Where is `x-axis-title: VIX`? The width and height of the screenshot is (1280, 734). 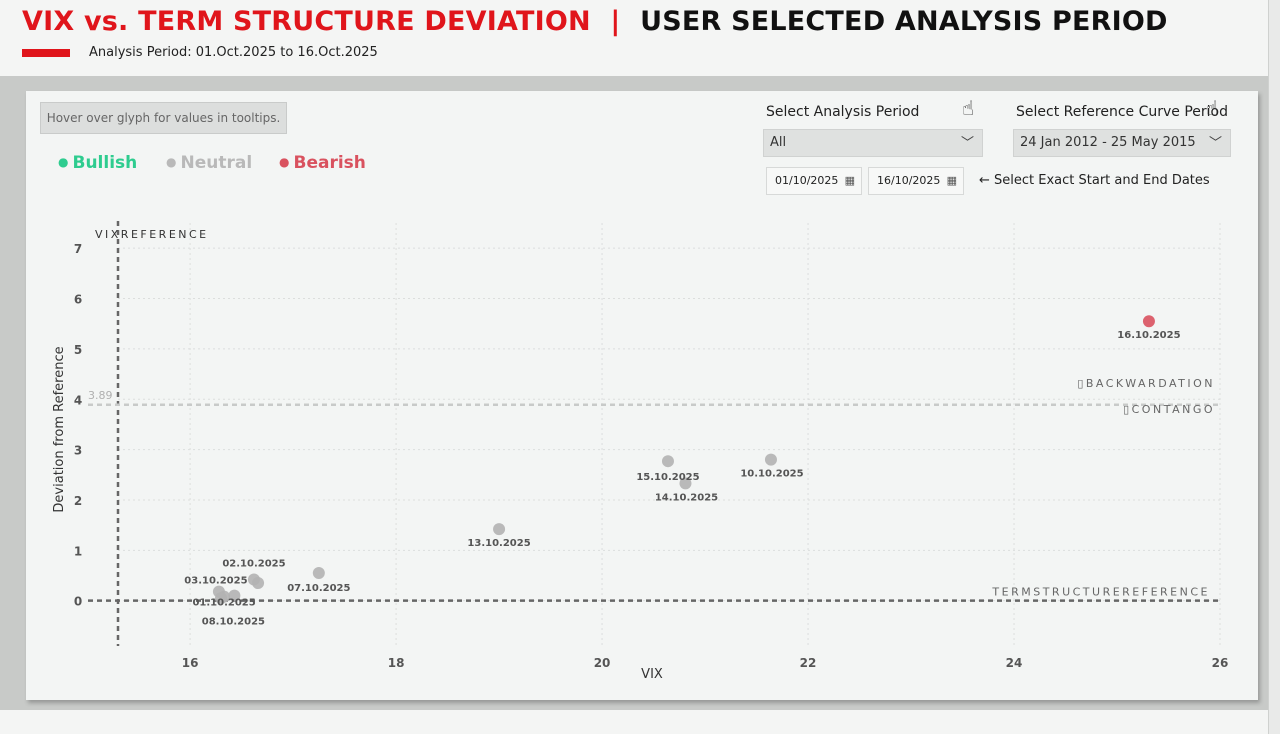
x-axis-title: VIX is located at coordinates (652, 674).